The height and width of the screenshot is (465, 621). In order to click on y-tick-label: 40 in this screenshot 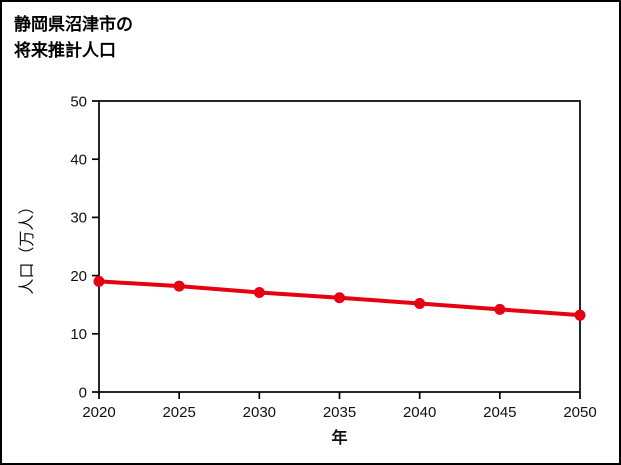, I will do `click(78, 159)`.